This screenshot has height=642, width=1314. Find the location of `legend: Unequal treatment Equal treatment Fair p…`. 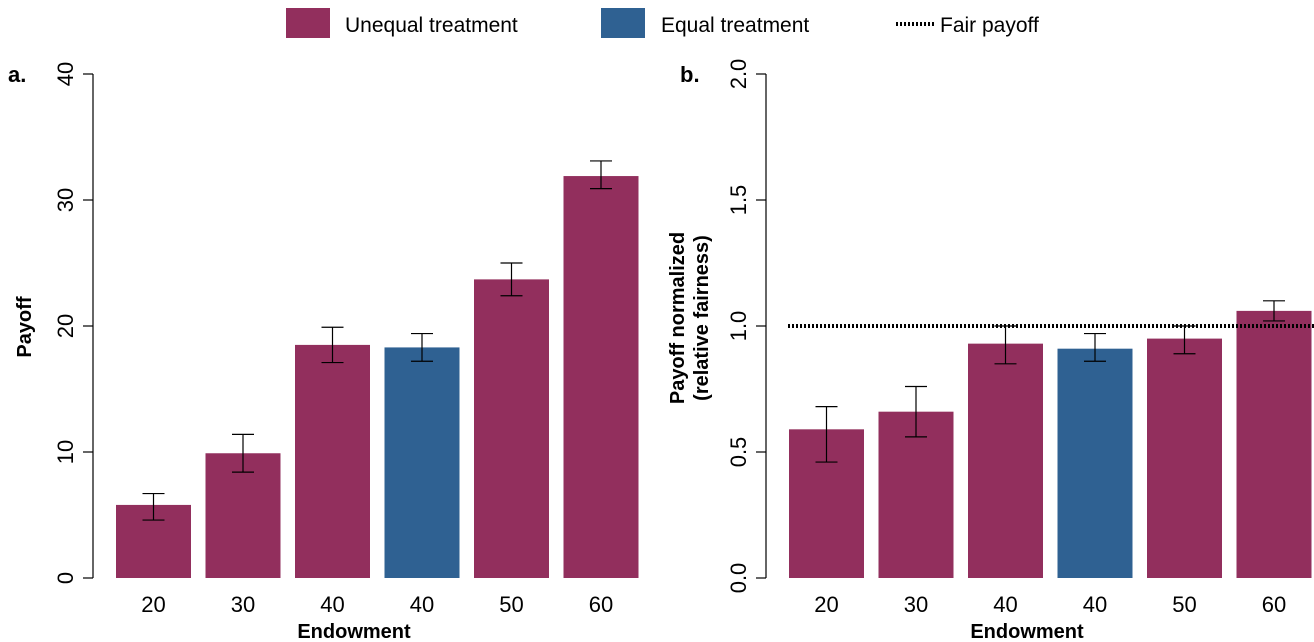

legend: Unequal treatment Equal treatment Fair p… is located at coordinates (662, 23).